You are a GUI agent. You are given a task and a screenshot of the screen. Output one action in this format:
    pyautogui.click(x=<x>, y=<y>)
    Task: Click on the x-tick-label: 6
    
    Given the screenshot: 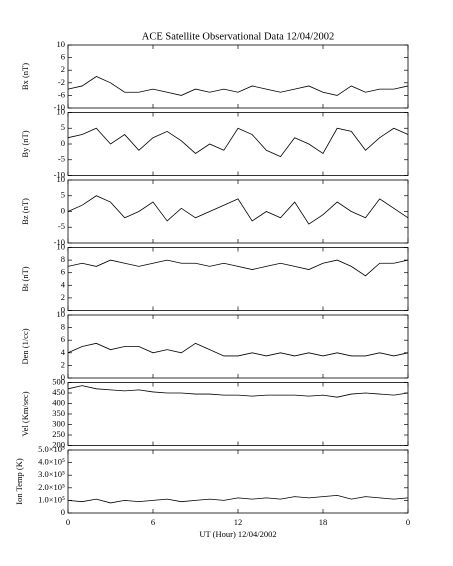 What is the action you would take?
    pyautogui.click(x=153, y=522)
    